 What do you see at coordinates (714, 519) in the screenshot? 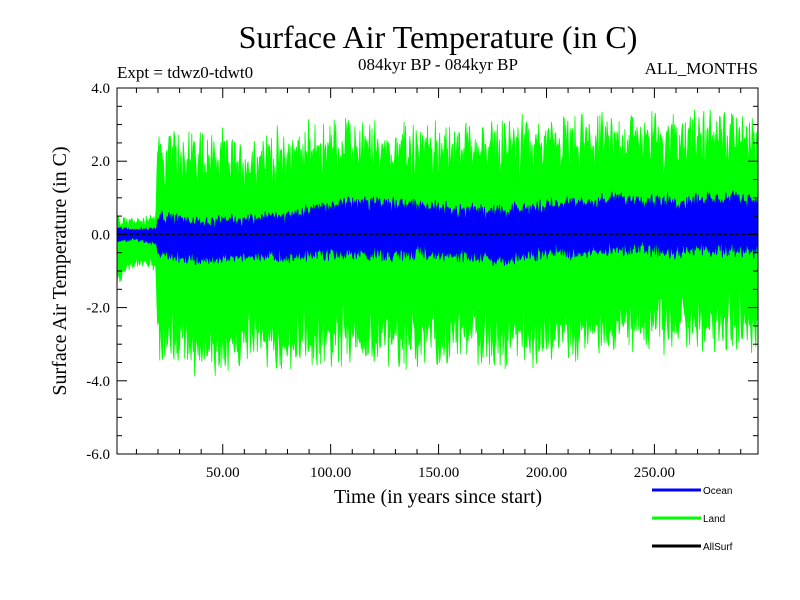
I see `legend-label-land: Land` at bounding box center [714, 519].